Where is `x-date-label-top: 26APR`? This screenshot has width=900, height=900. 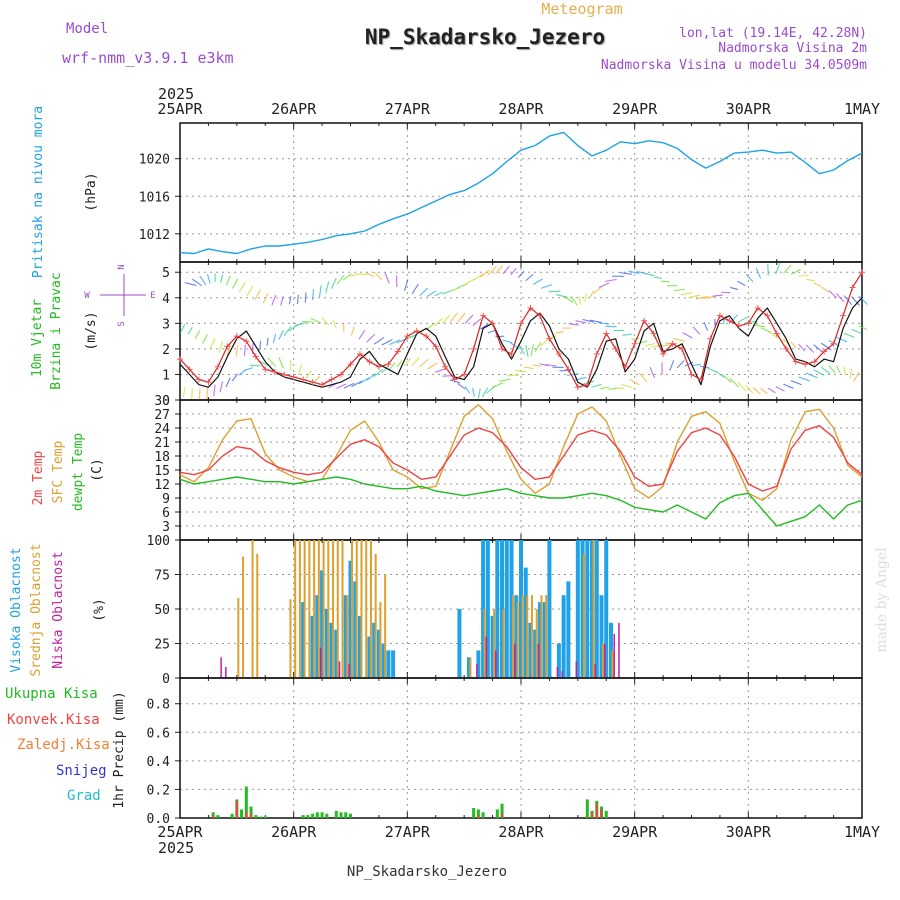
x-date-label-top: 26APR is located at coordinates (294, 109).